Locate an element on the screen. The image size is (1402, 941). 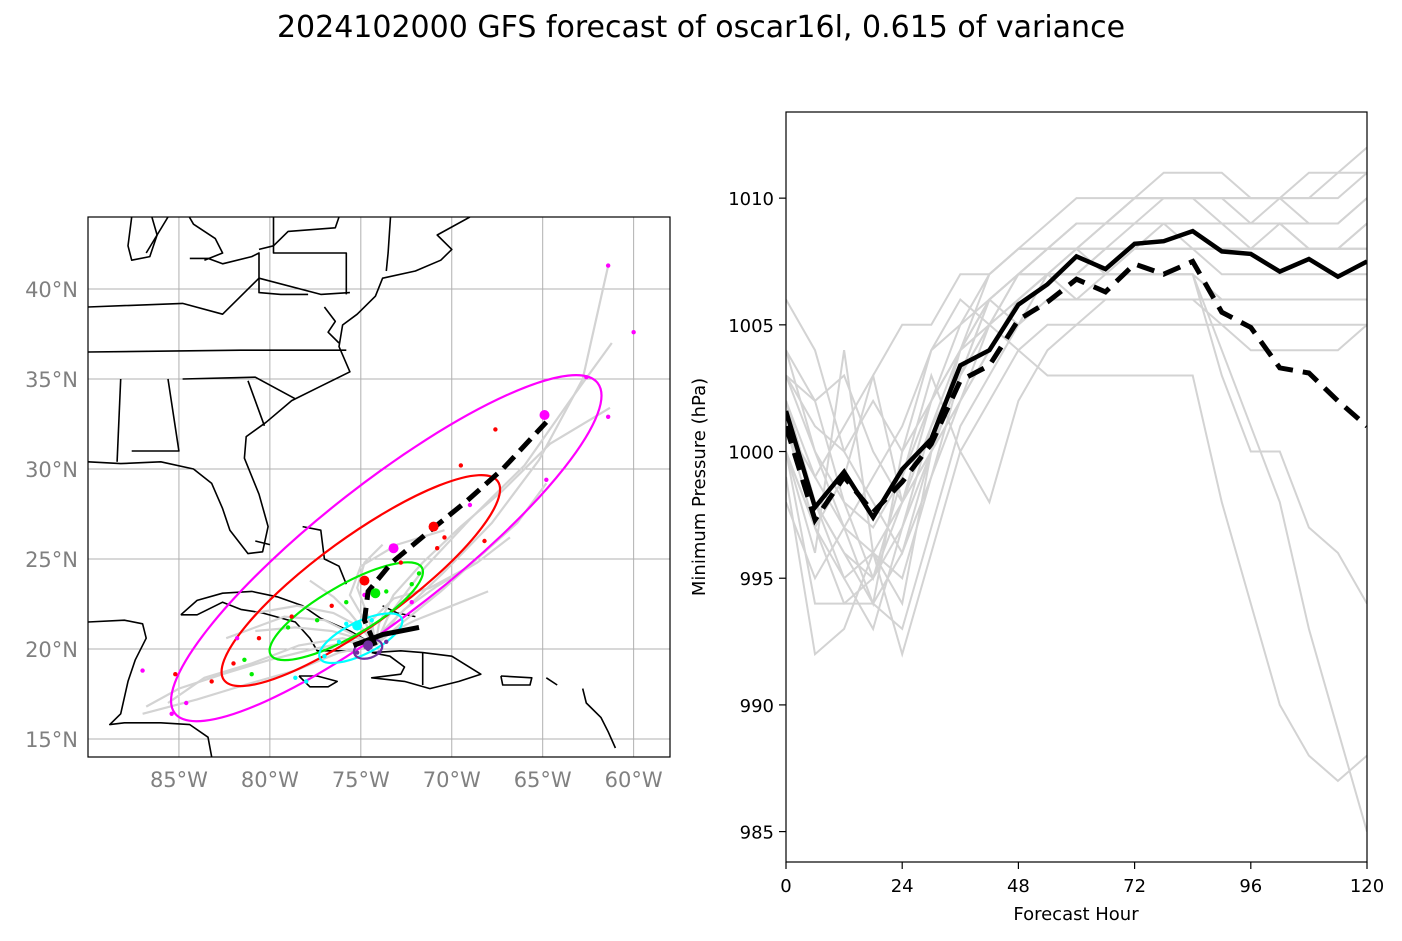
map-ytick-label: 40°N is located at coordinates (51, 290).